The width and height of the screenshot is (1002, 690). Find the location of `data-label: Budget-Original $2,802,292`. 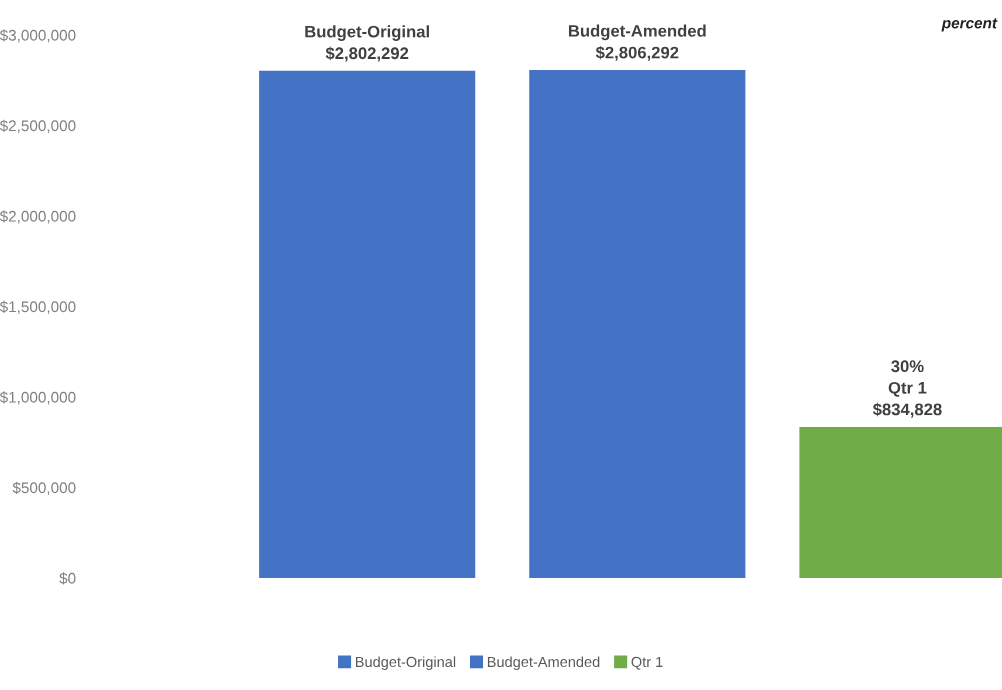

data-label: Budget-Original $2,802,292 is located at coordinates (367, 43).